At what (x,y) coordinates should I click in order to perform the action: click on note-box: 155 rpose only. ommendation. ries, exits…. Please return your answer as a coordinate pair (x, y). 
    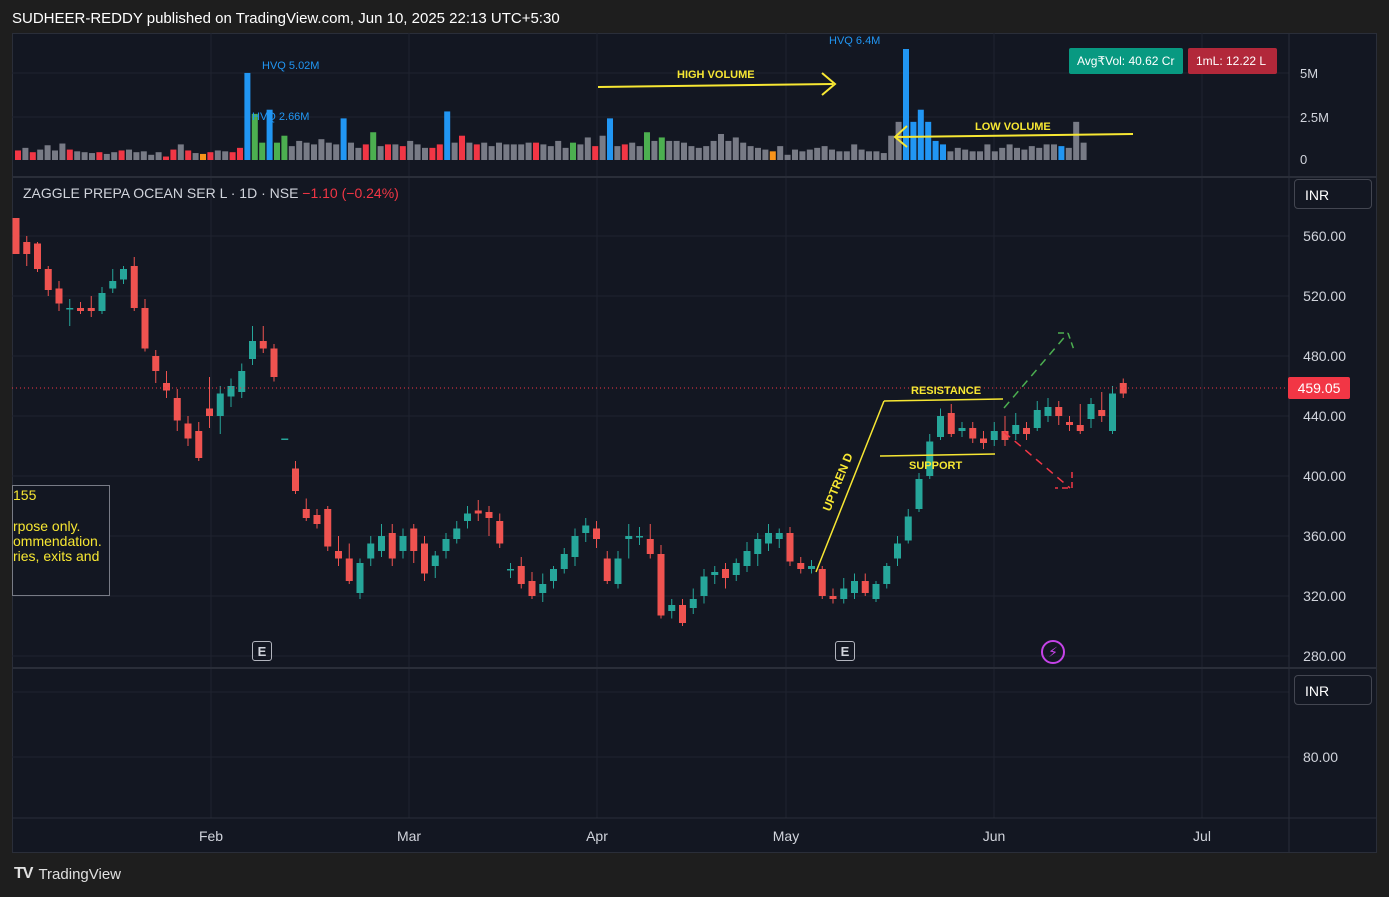
    Looking at the image, I should click on (61, 540).